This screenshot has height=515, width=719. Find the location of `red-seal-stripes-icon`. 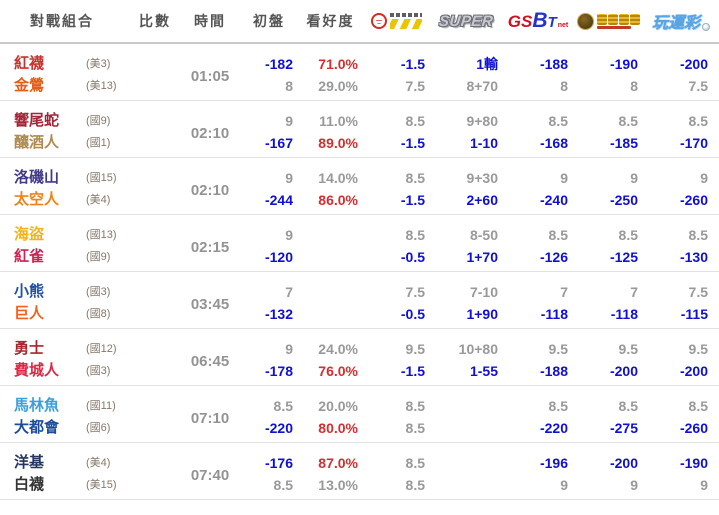

red-seal-stripes-icon is located at coordinates (396, 21).